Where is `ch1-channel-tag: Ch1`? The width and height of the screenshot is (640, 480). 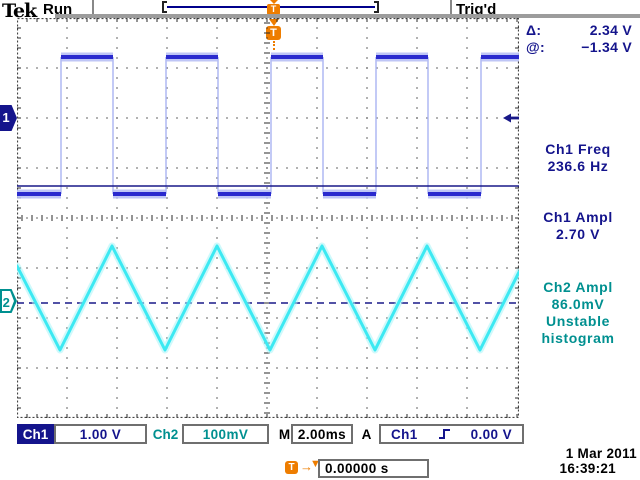
ch1-channel-tag: Ch1 is located at coordinates (35, 434).